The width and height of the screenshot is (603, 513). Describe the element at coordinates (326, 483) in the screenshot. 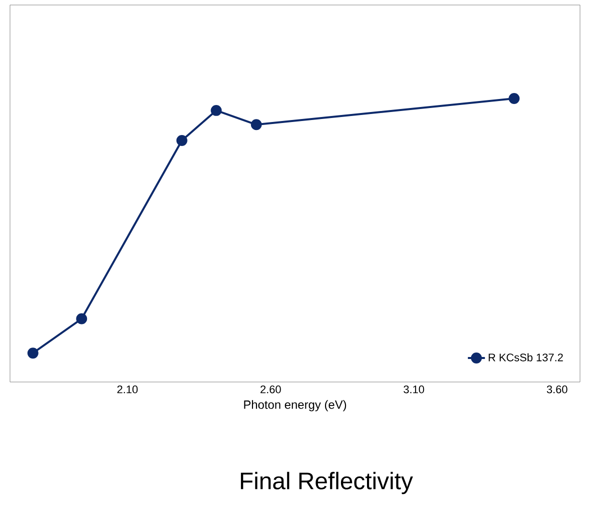

I see `text: Final Reflectivity` at that location.